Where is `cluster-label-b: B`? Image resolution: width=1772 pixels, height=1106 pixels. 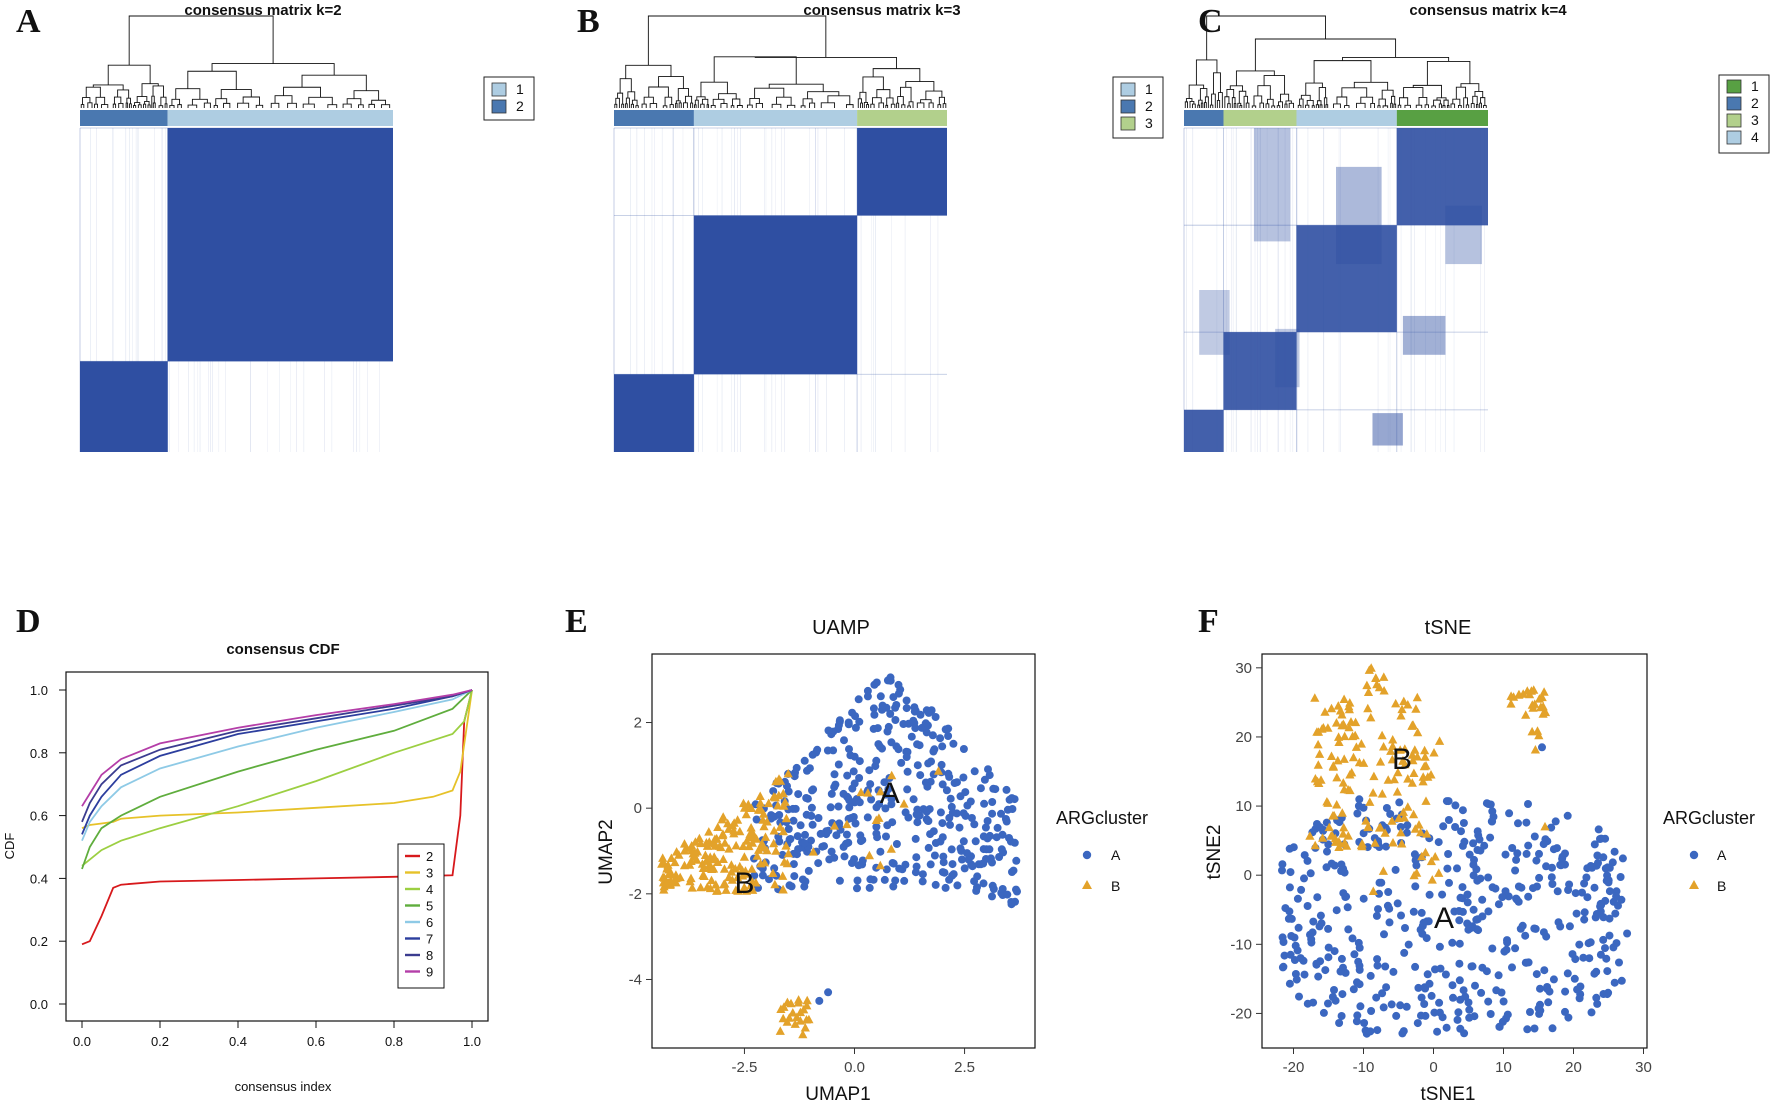 cluster-label-b: B is located at coordinates (744, 883).